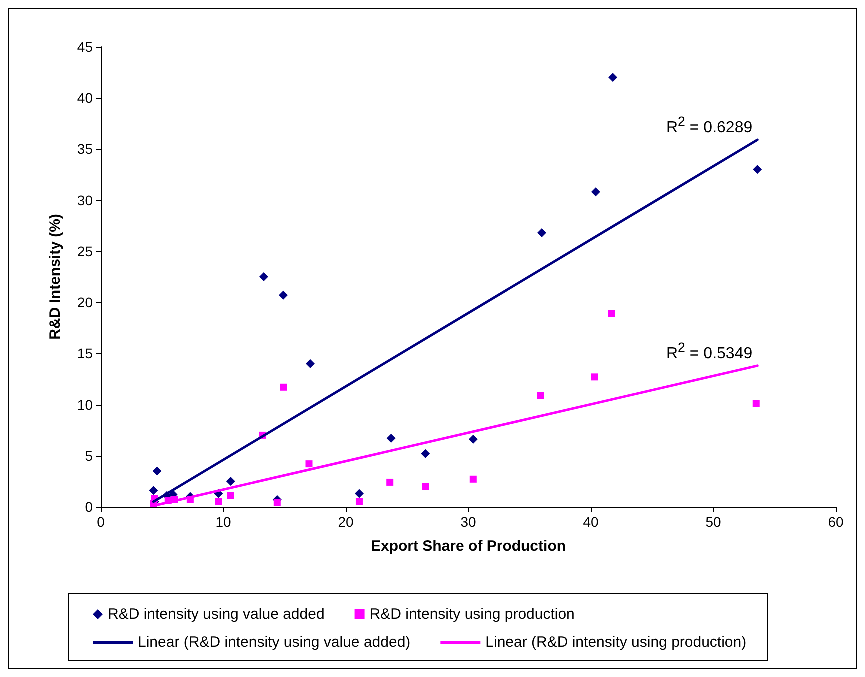 This screenshot has height=677, width=865. What do you see at coordinates (472, 614) in the screenshot?
I see `legend-label: R&D intensity using production` at bounding box center [472, 614].